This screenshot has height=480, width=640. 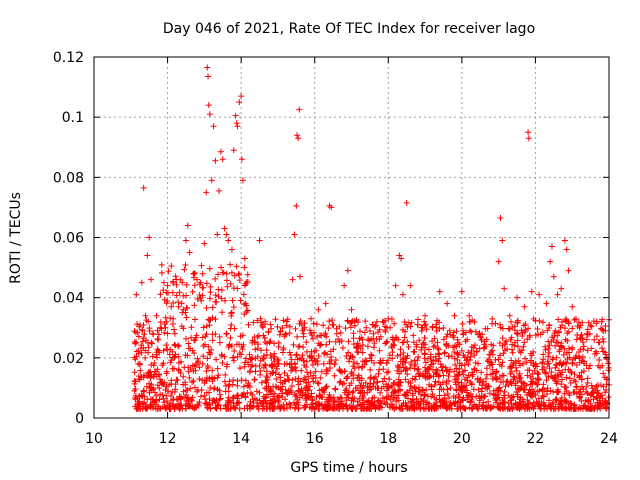 I want to click on y-tick-label: 0.04, so click(x=68, y=299).